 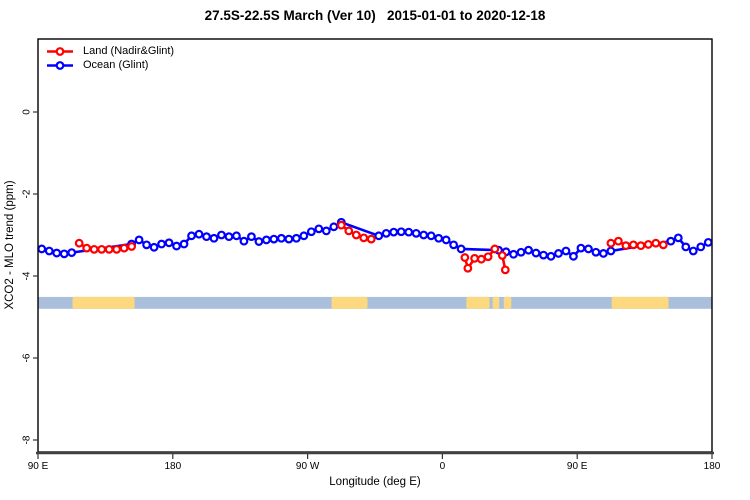 What do you see at coordinates (60, 65) in the screenshot?
I see `ocean-series-marker-icon` at bounding box center [60, 65].